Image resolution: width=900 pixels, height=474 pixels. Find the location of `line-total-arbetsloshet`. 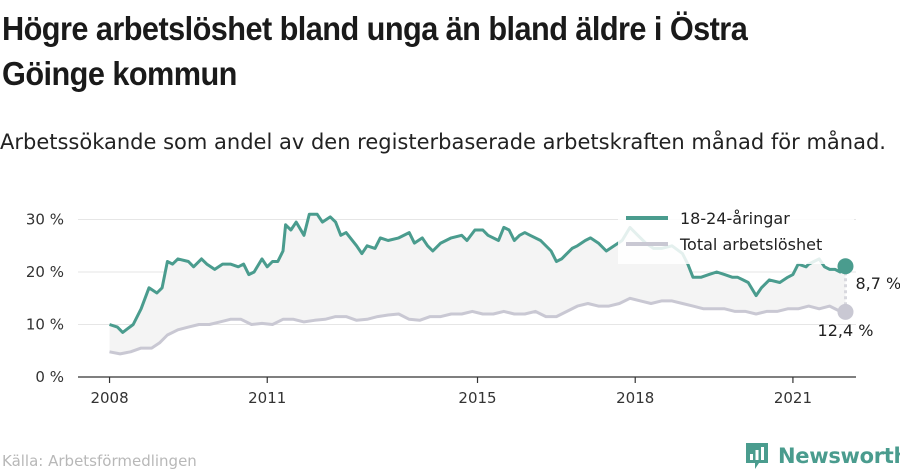

line-total-arbetsloshet is located at coordinates (477, 326).